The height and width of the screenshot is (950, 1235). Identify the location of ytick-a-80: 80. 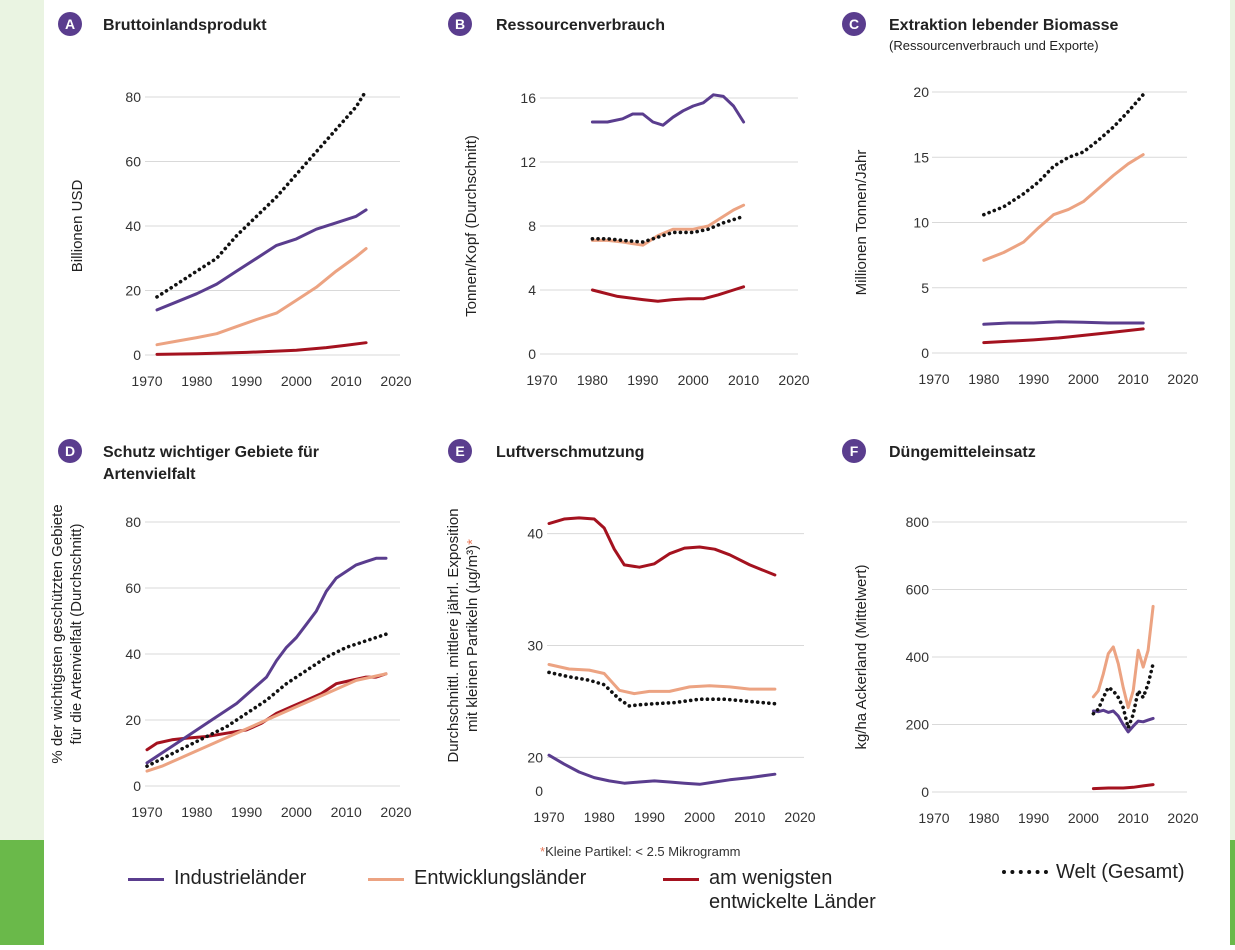
(133, 97).